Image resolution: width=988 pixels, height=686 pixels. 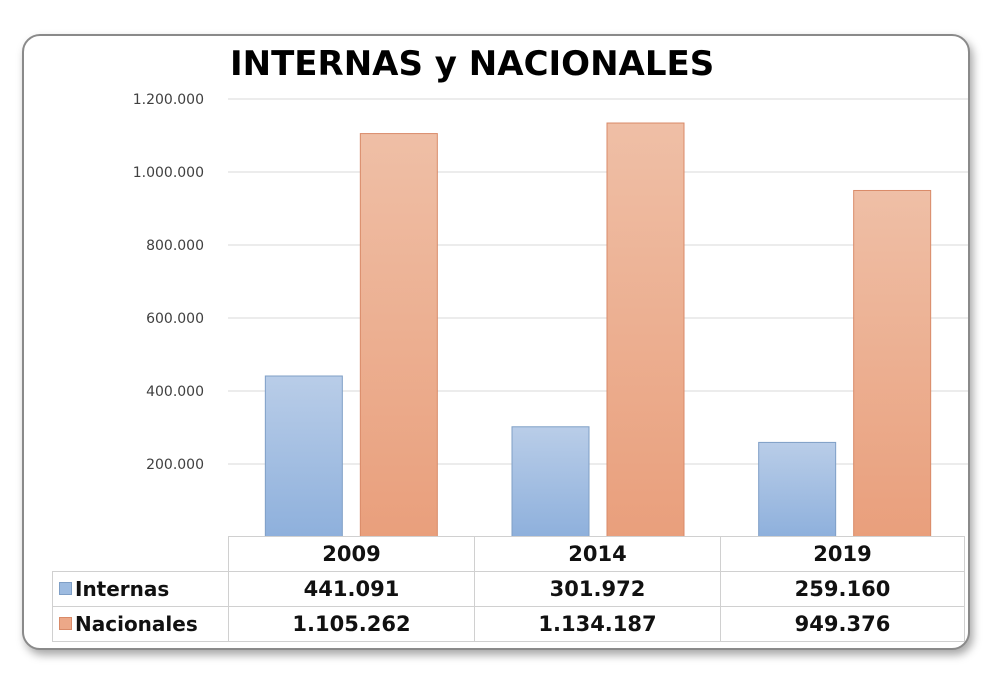 What do you see at coordinates (65, 588) in the screenshot?
I see `legend-key-internas` at bounding box center [65, 588].